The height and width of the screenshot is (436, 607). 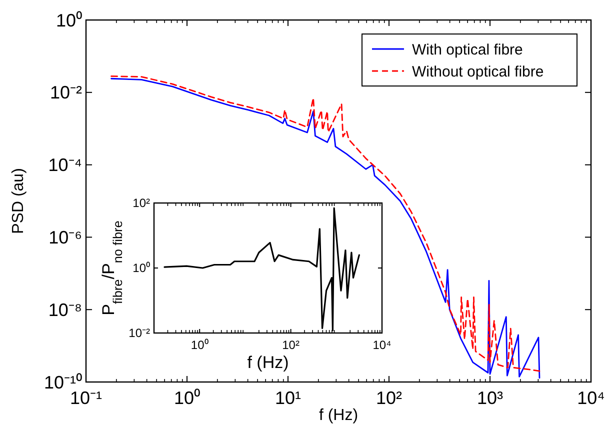 What do you see at coordinates (490, 398) in the screenshot?
I see `x-tick-label: 10³` at bounding box center [490, 398].